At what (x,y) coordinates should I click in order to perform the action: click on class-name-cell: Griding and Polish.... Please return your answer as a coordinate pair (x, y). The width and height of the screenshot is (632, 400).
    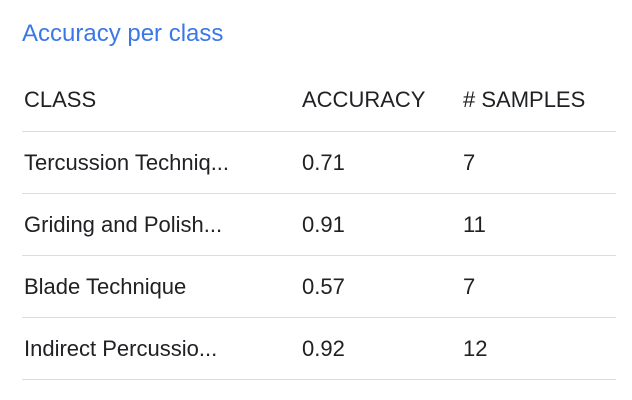
    Looking at the image, I should click on (123, 224).